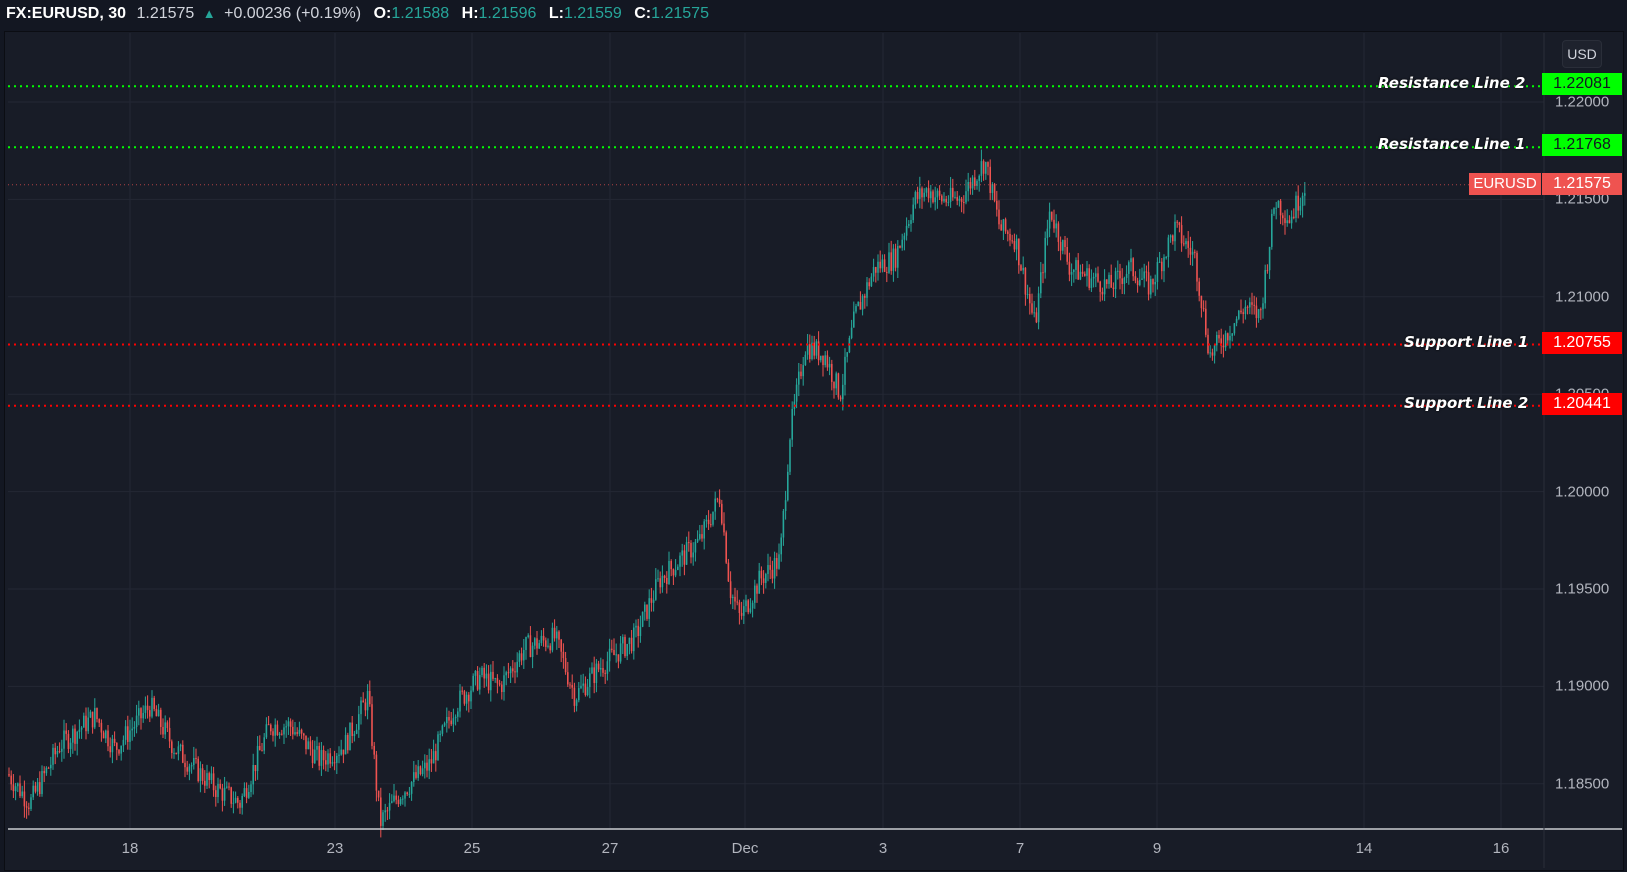 The width and height of the screenshot is (1627, 872). What do you see at coordinates (1582, 297) in the screenshot?
I see `y-tick: 1.21000` at bounding box center [1582, 297].